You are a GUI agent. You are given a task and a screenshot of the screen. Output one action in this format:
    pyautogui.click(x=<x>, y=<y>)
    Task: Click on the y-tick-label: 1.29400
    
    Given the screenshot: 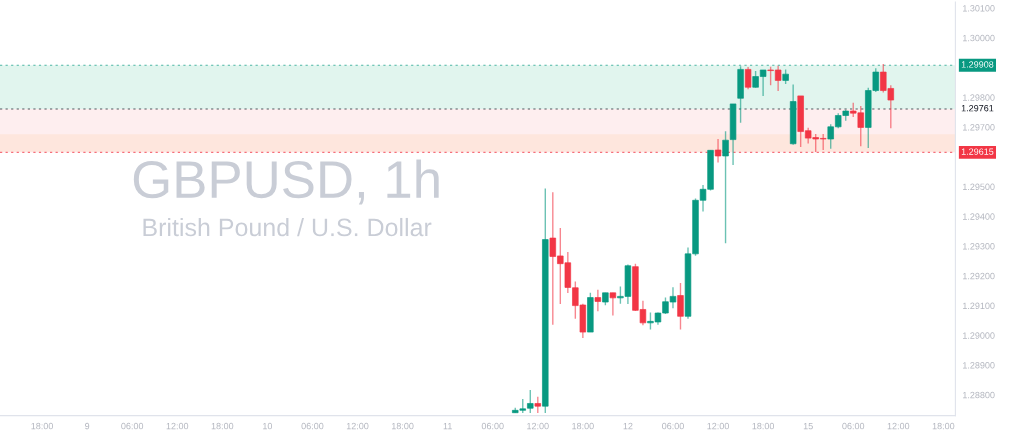 What is the action you would take?
    pyautogui.click(x=979, y=216)
    